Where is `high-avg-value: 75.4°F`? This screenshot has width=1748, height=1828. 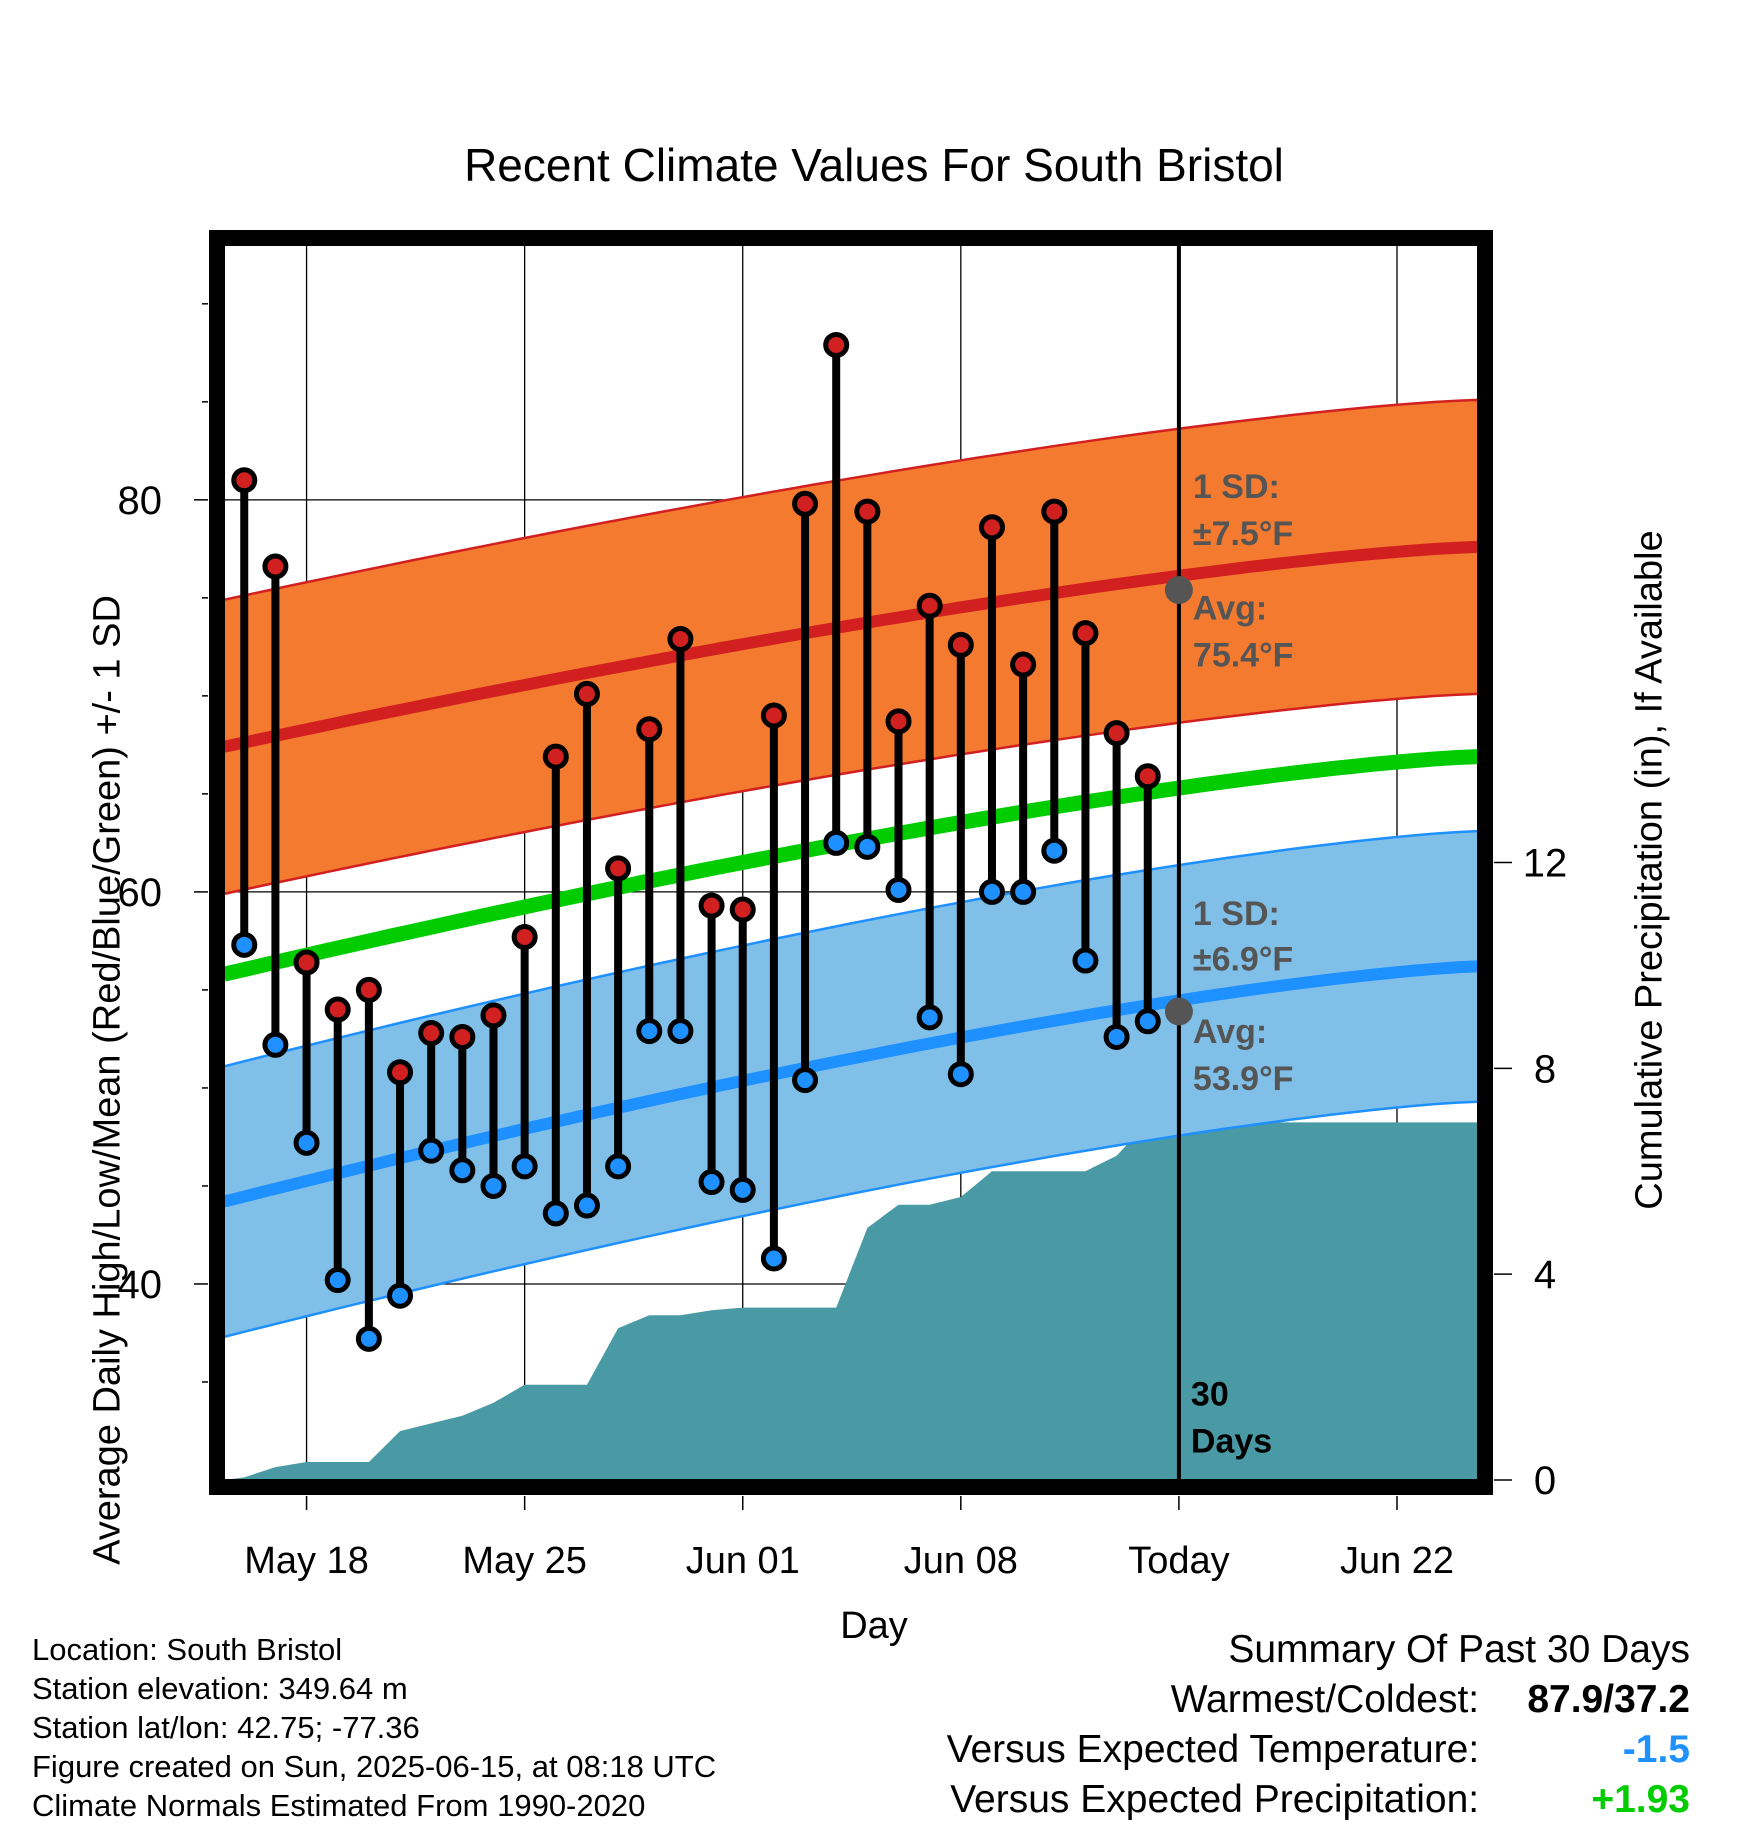 high-avg-value: 75.4°F is located at coordinates (1243, 655).